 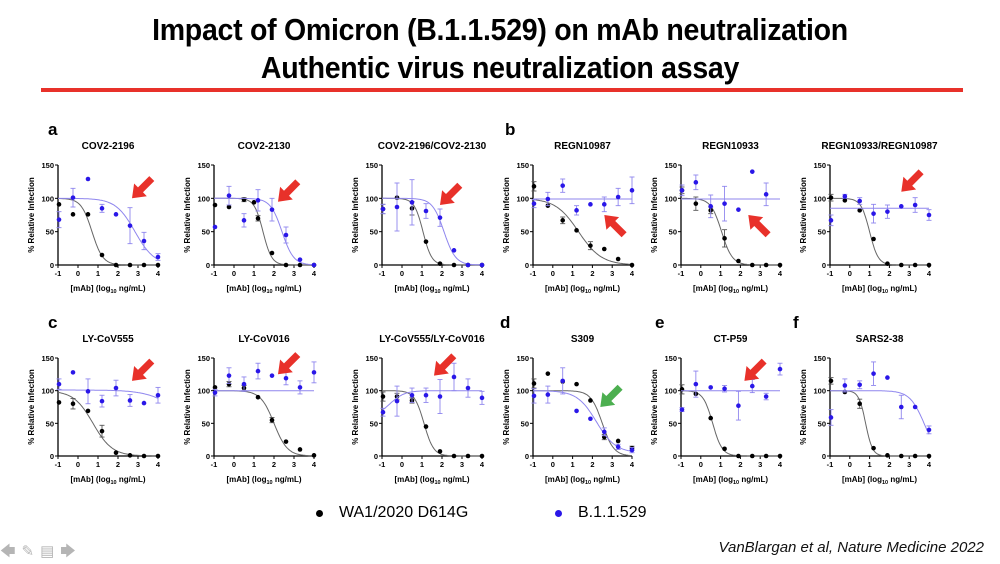 I want to click on arrow-right-icon: 🡆, so click(x=68, y=551).